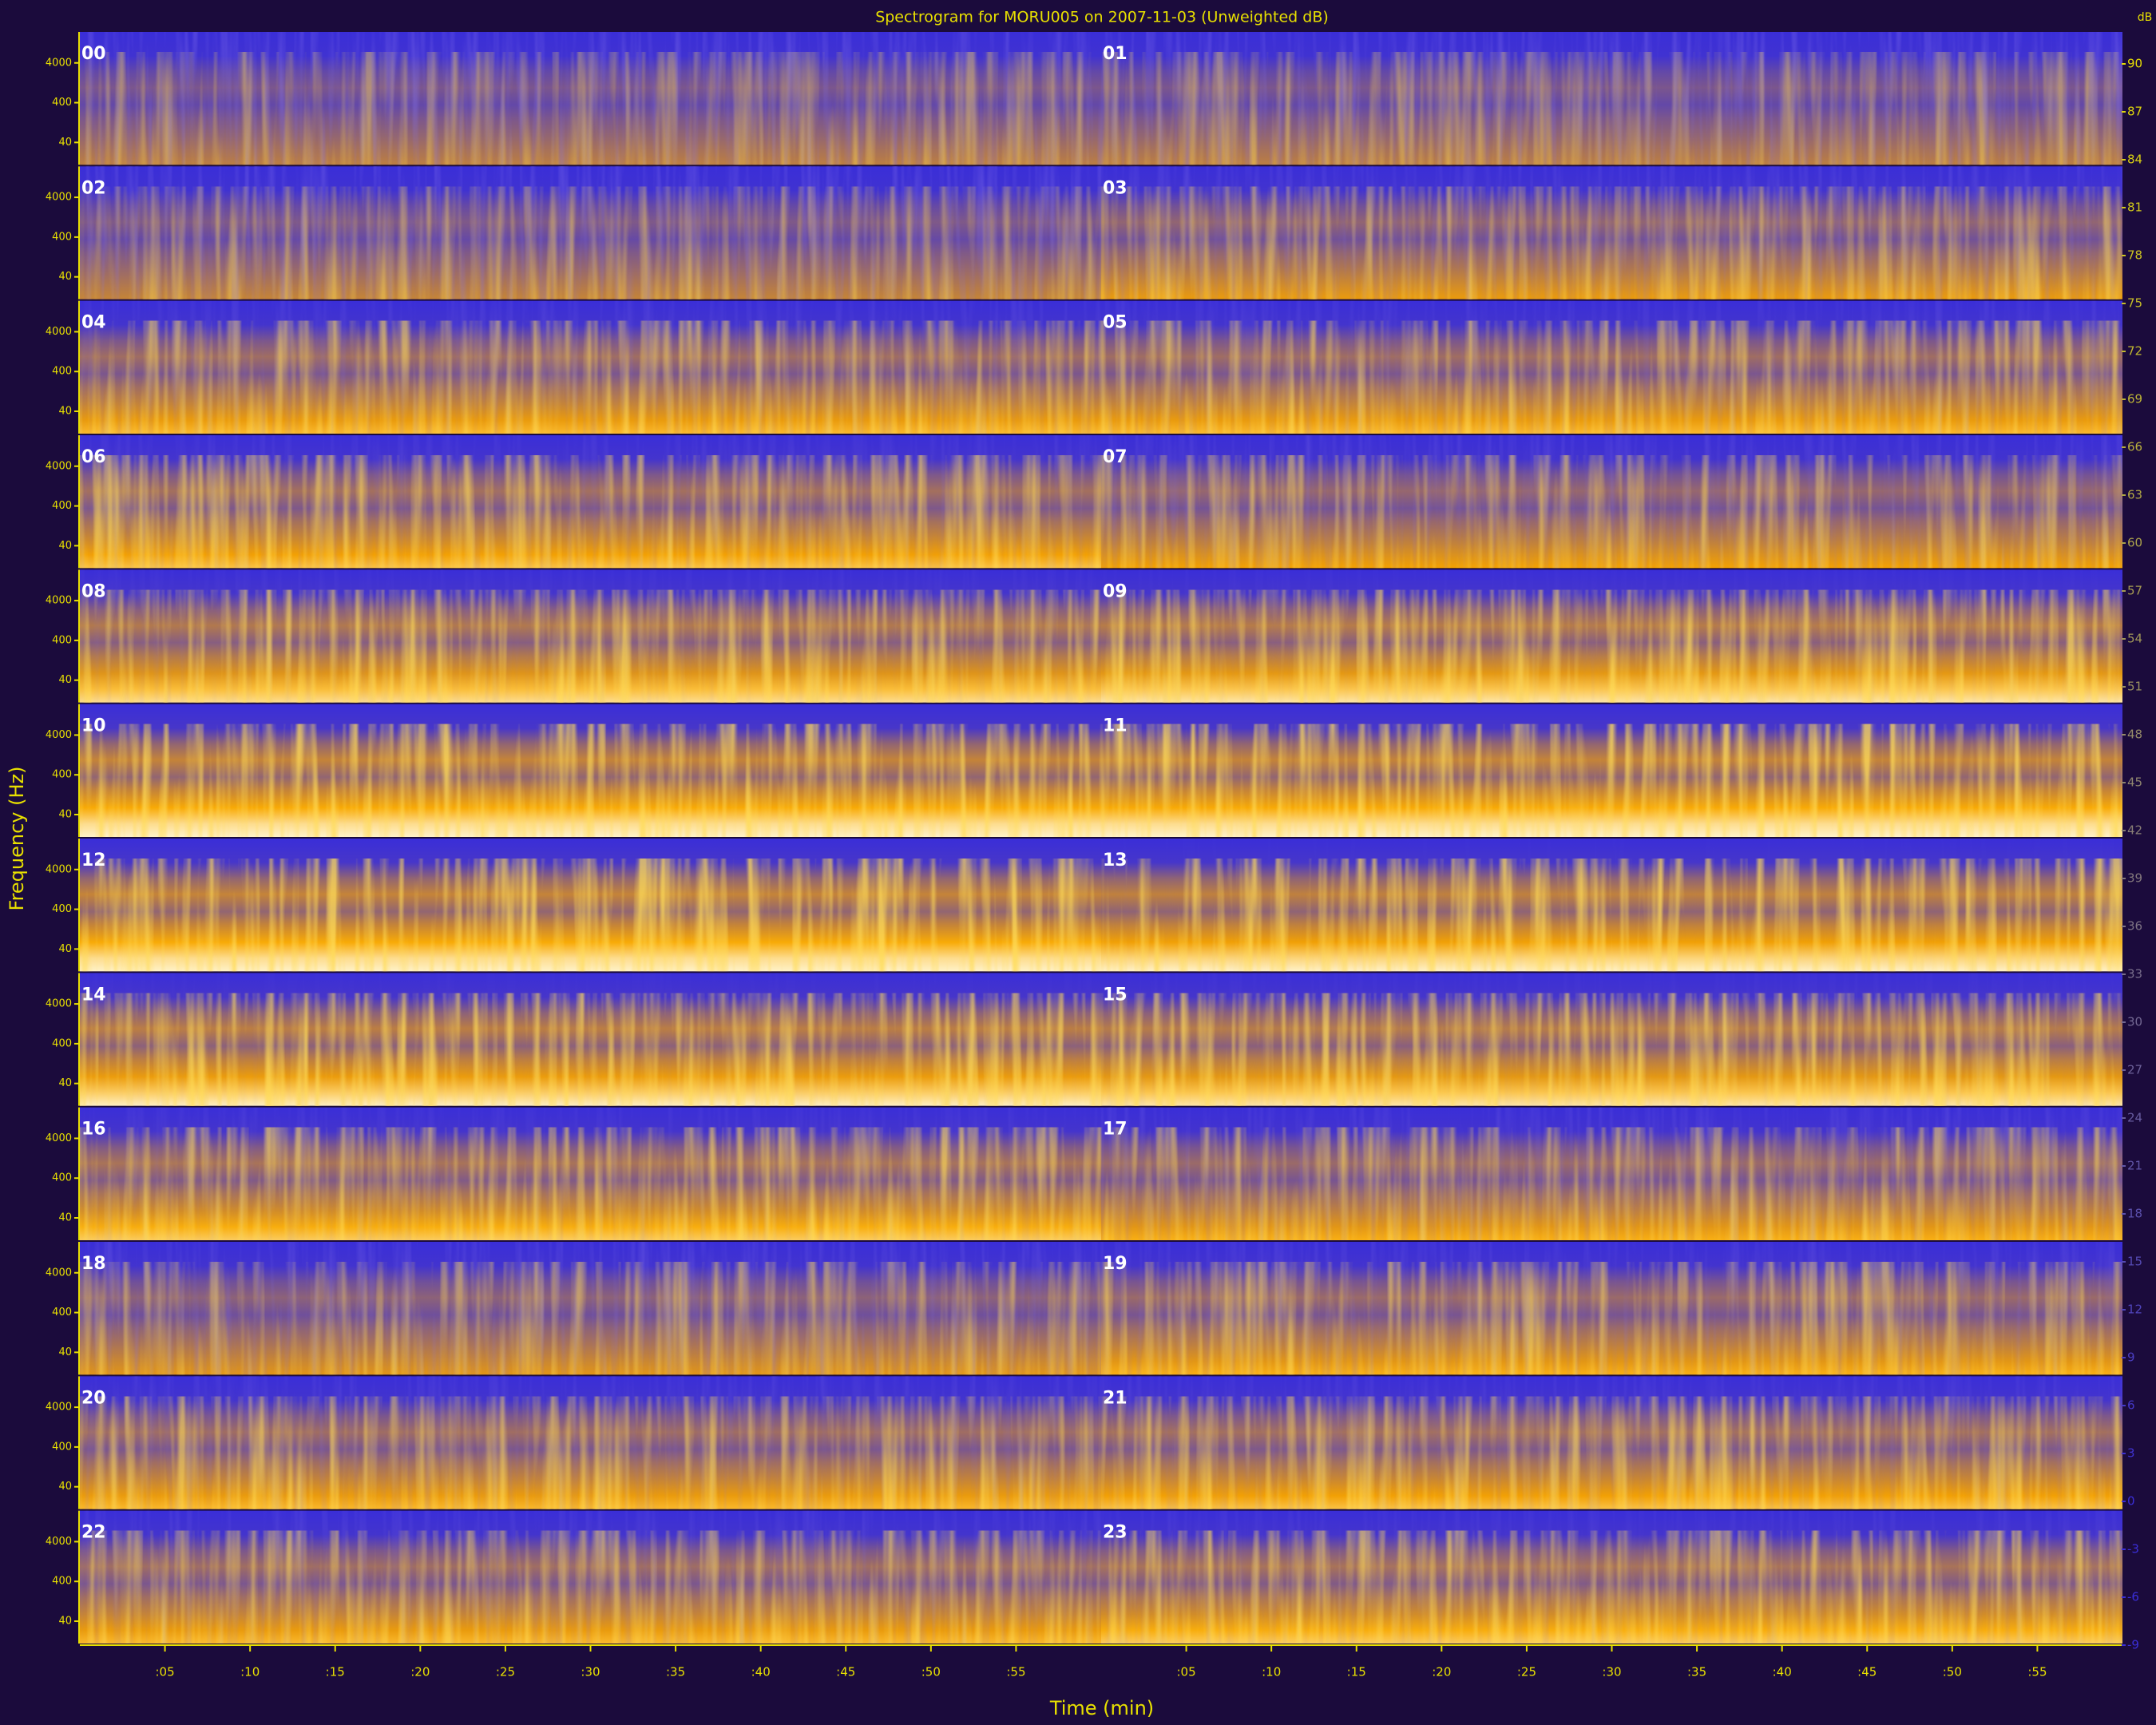  I want to click on colorbar-tick-label: 9, so click(2131, 1358).